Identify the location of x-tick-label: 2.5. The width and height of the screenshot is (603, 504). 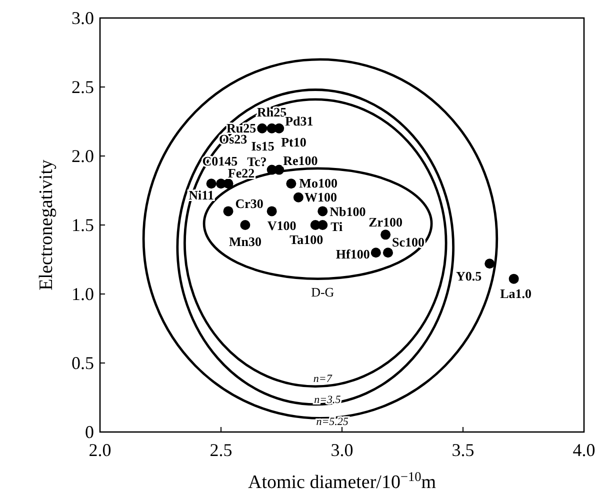
(221, 450).